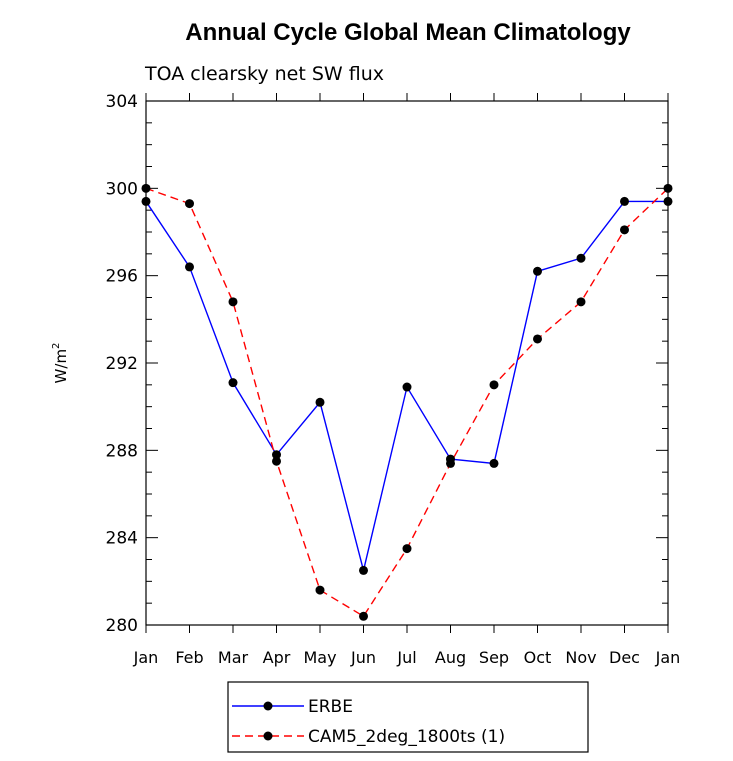  What do you see at coordinates (624, 657) in the screenshot?
I see `x-tick-label: Dec` at bounding box center [624, 657].